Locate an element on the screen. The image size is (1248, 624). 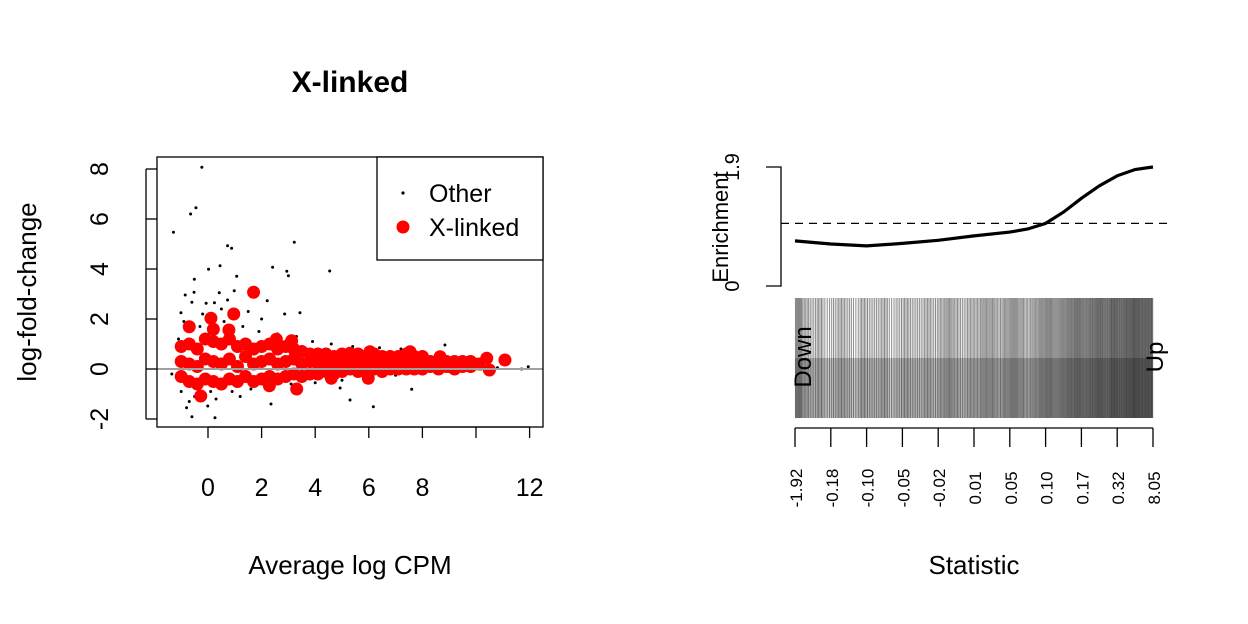
enrichment-curve is located at coordinates (974, 206).